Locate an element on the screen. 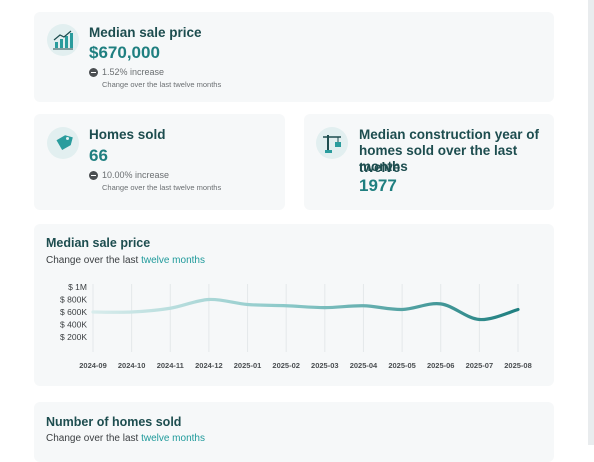 Image resolution: width=594 pixels, height=462 pixels. homes-sold-value: 66 is located at coordinates (98, 155).